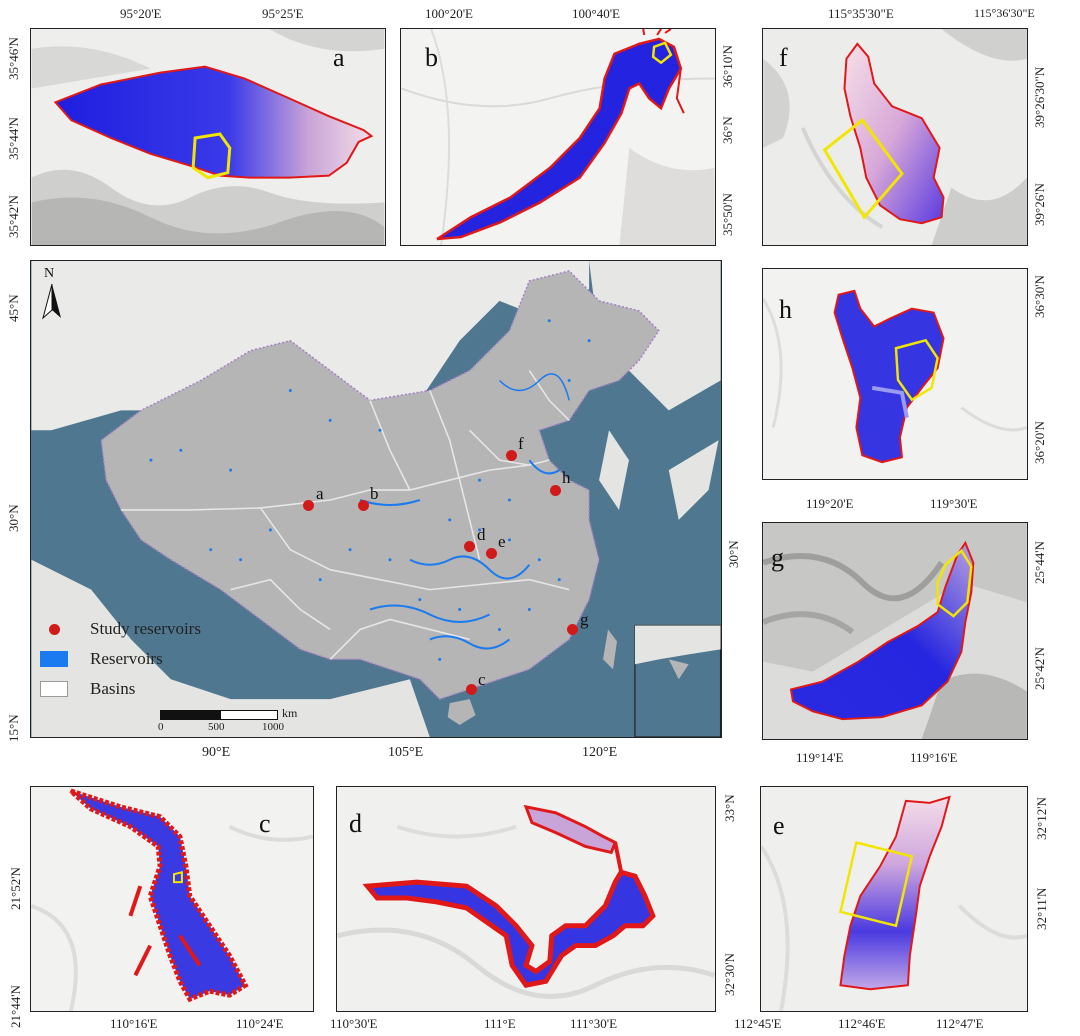 The height and width of the screenshot is (1036, 1080). I want to click on north-arrow-icon, so click(51, 301).